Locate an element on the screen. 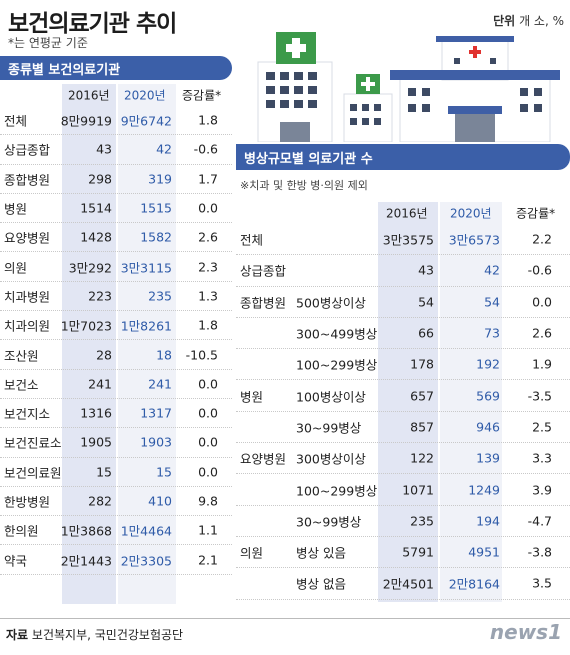  row-2016: 1905 is located at coordinates (96, 442).